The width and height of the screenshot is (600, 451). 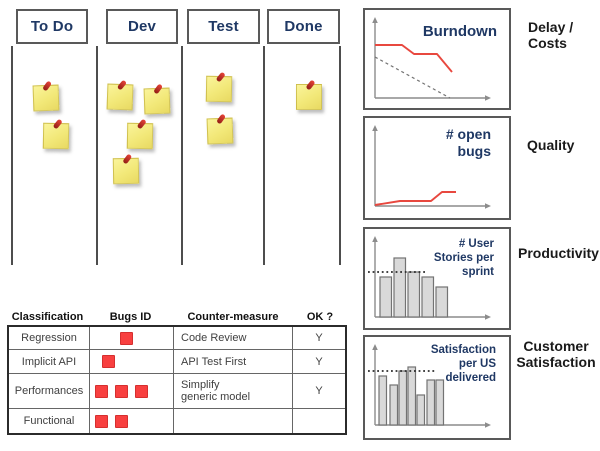 What do you see at coordinates (223, 26) in the screenshot?
I see `column-header-test: Test` at bounding box center [223, 26].